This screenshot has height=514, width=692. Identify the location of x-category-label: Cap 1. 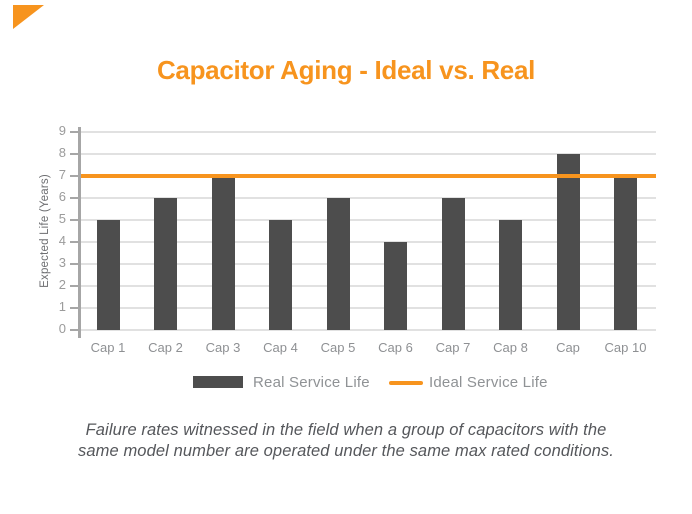
(108, 347).